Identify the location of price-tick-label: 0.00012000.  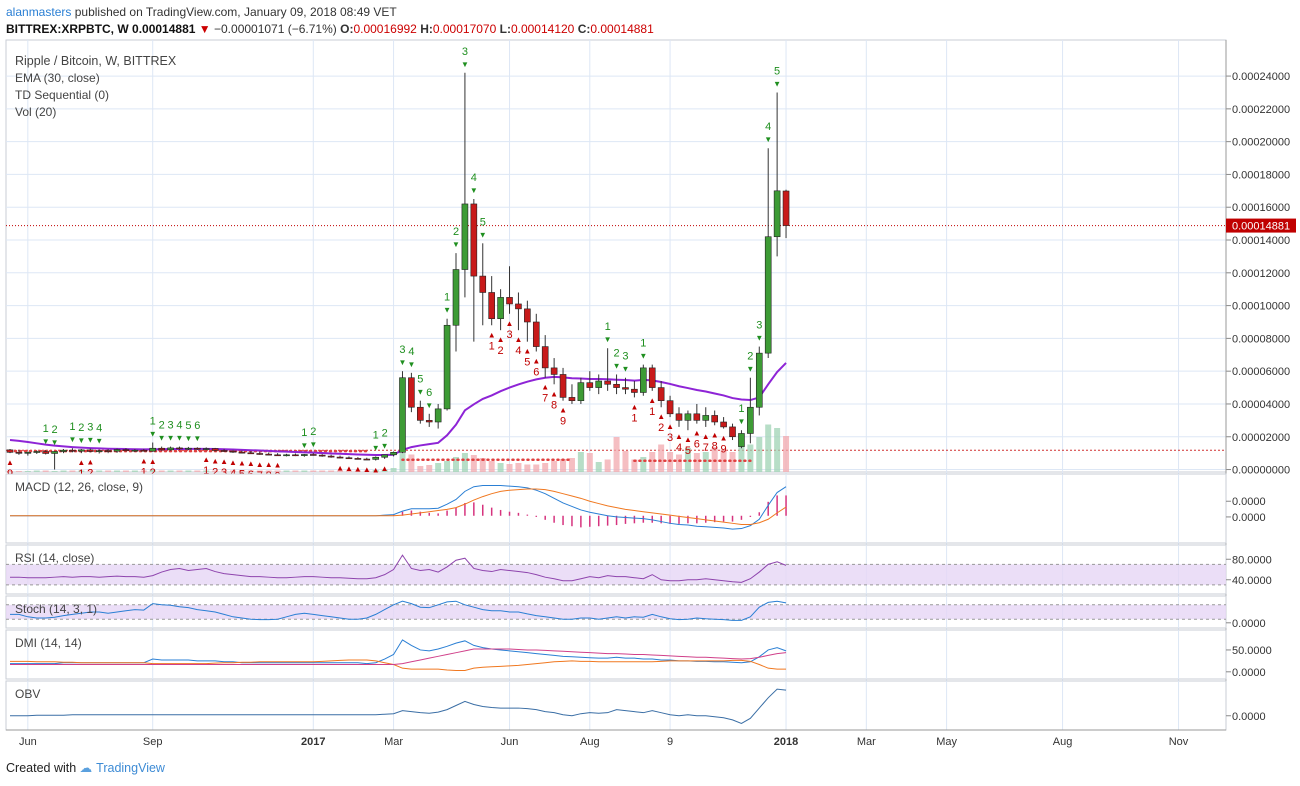
(1261, 274).